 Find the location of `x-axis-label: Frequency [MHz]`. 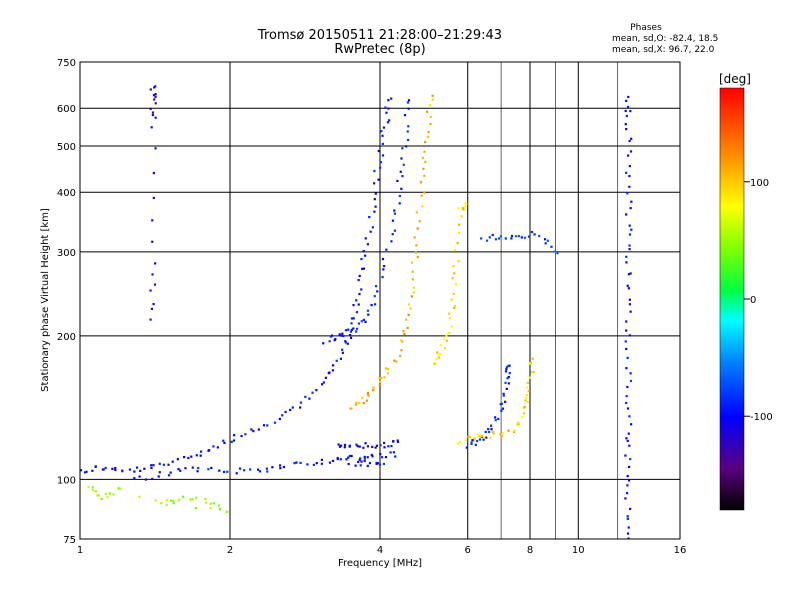

x-axis-label: Frequency [MHz] is located at coordinates (380, 563).